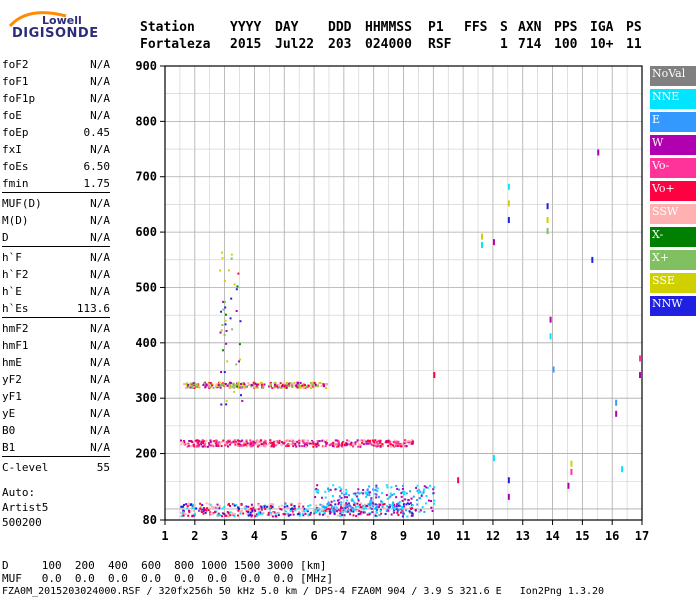 This screenshot has height=600, width=700. What do you see at coordinates (673, 237) in the screenshot?
I see `legend-item: X-` at bounding box center [673, 237].